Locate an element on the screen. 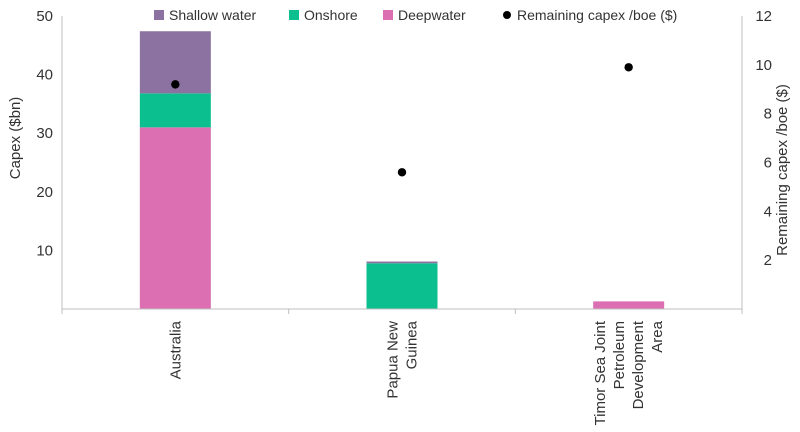 The image size is (800, 432). y2-tick-label: 6 is located at coordinates (768, 163).